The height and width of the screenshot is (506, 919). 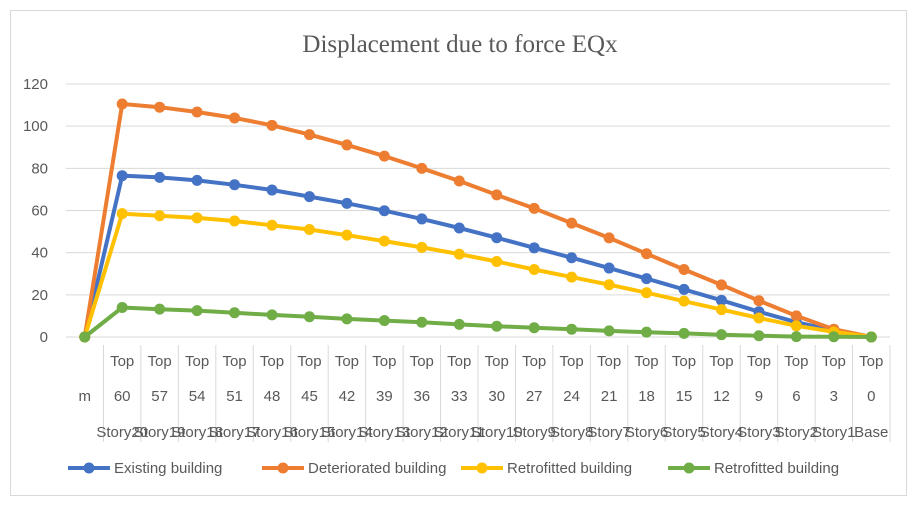 What do you see at coordinates (347, 396) in the screenshot?
I see `x-cat-height-label: 42` at bounding box center [347, 396].